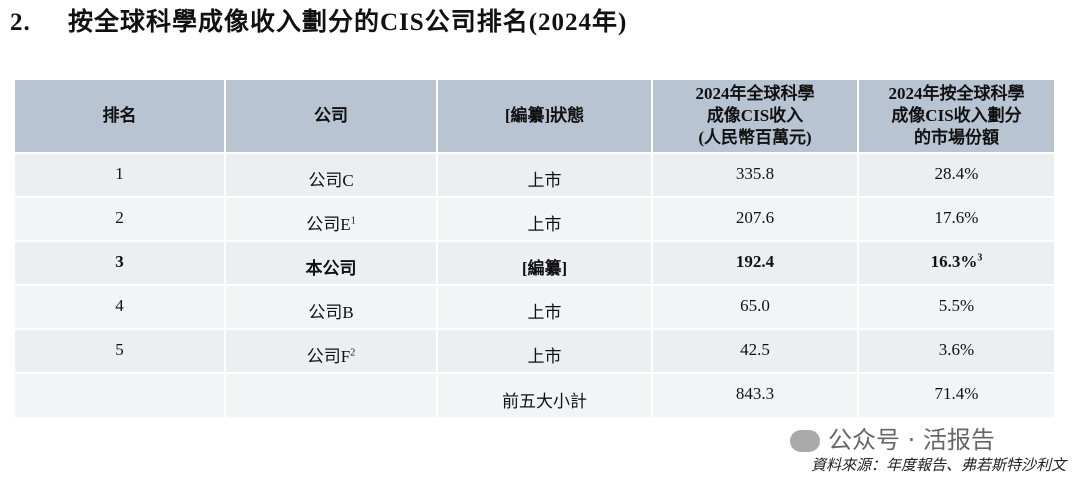  I want to click on header-line: 2024年按全球科學, so click(956, 93).